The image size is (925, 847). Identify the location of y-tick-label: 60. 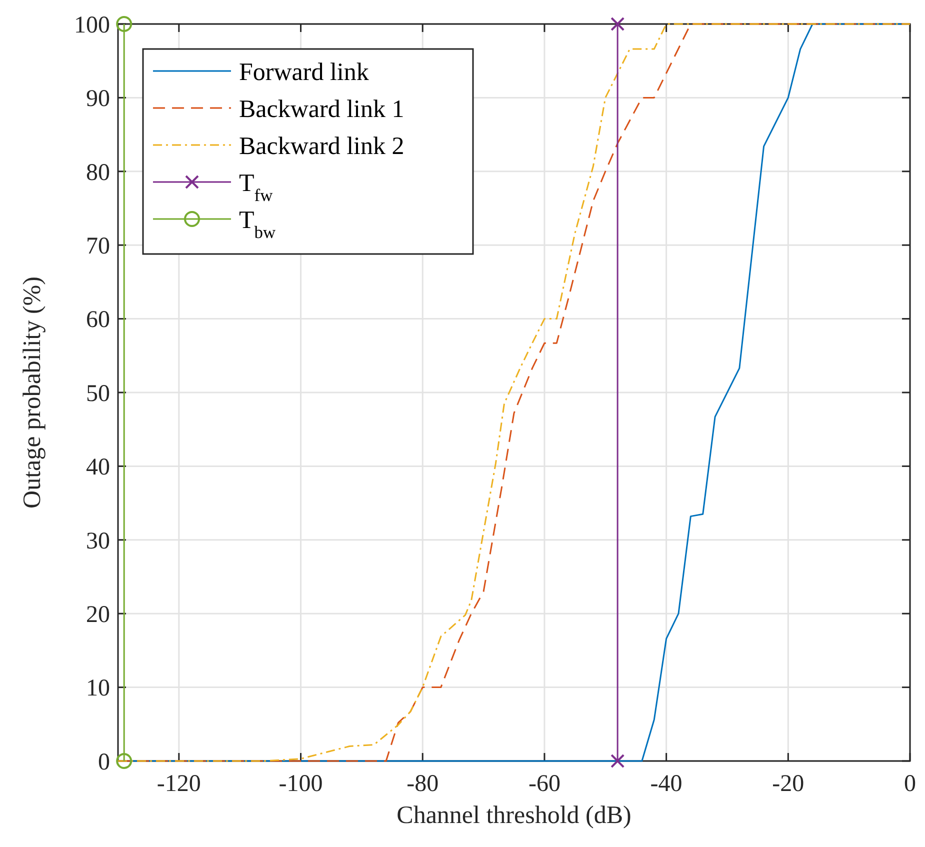
(98, 320).